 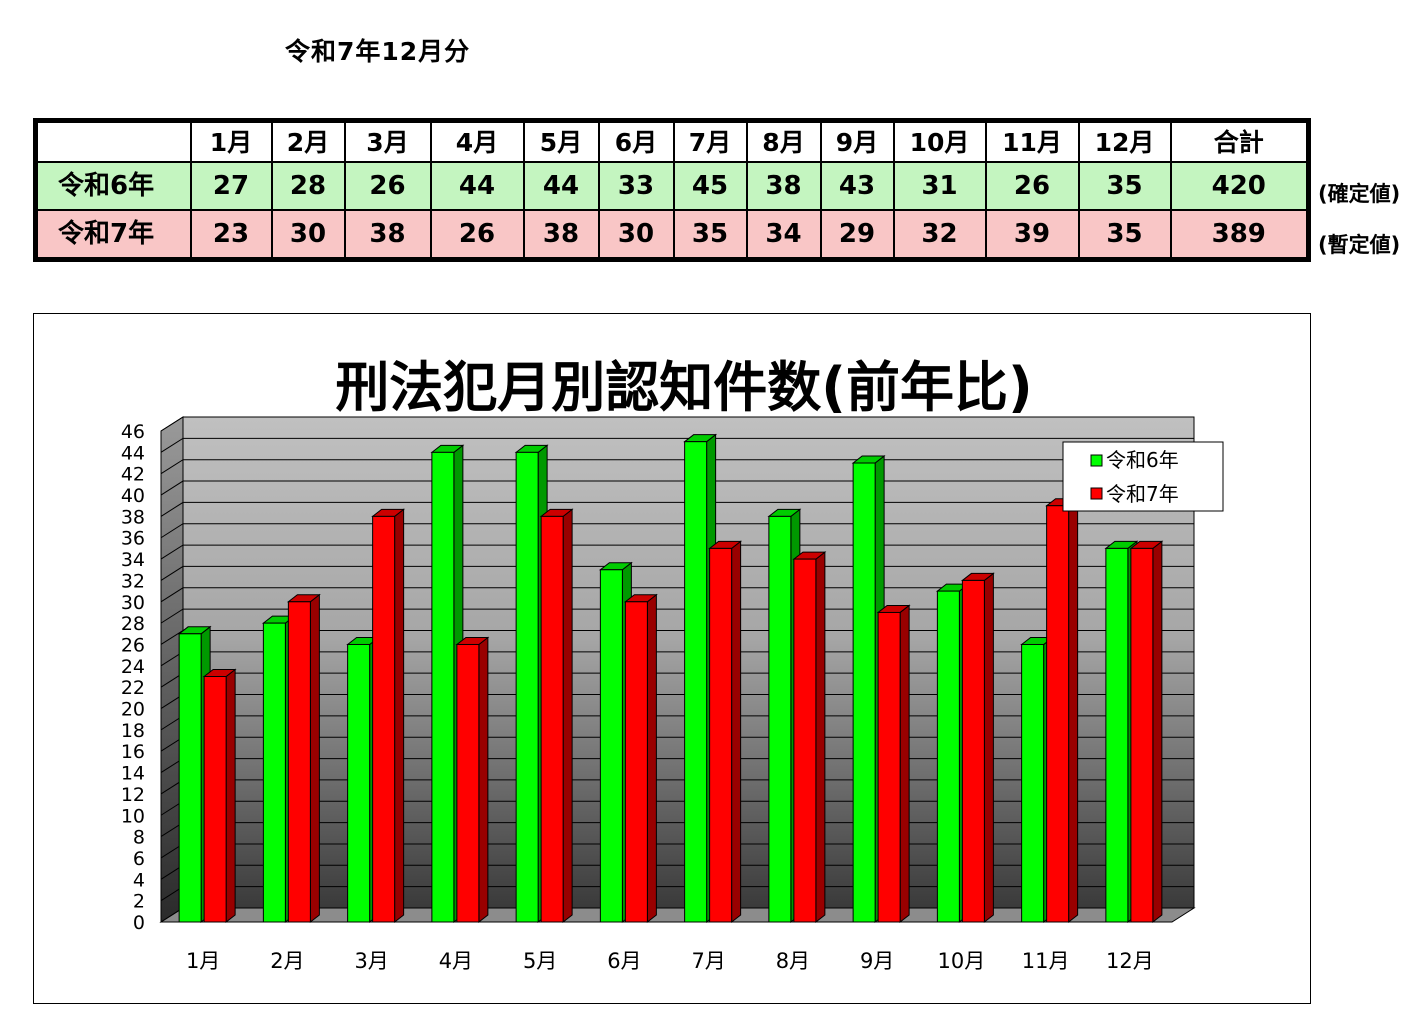 What do you see at coordinates (1046, 961) in the screenshot?
I see `x-tick-label: 11月` at bounding box center [1046, 961].